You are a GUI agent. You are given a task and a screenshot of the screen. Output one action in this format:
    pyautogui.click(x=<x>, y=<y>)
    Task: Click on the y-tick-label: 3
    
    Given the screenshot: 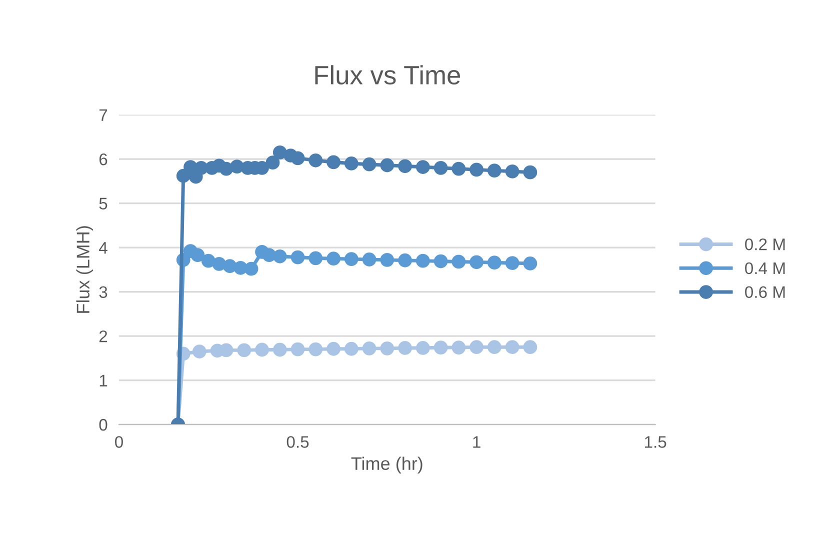 What is the action you would take?
    pyautogui.click(x=103, y=292)
    